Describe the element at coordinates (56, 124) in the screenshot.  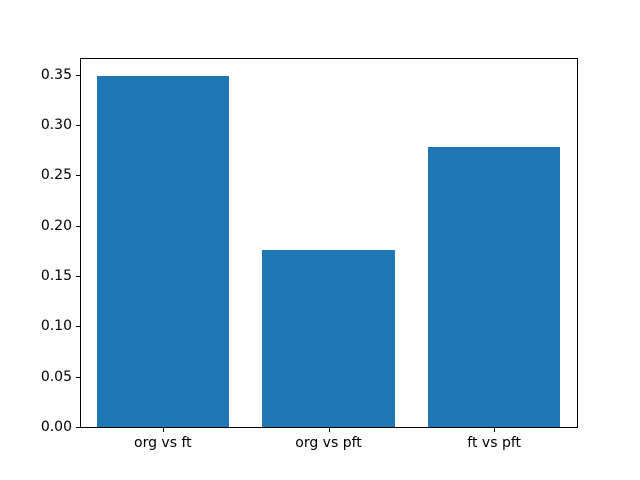
I see `y-tick-label: 0.30` at that location.